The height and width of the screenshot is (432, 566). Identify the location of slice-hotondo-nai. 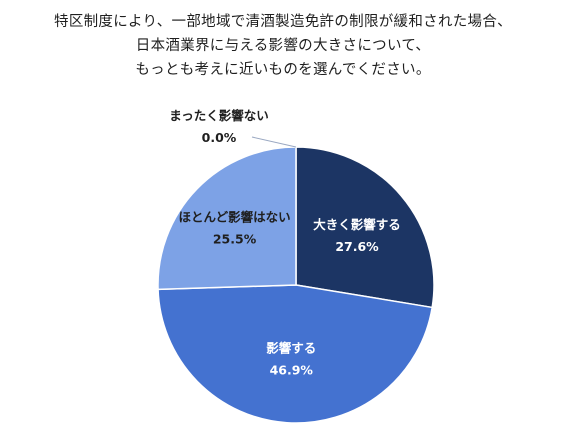
(227, 218).